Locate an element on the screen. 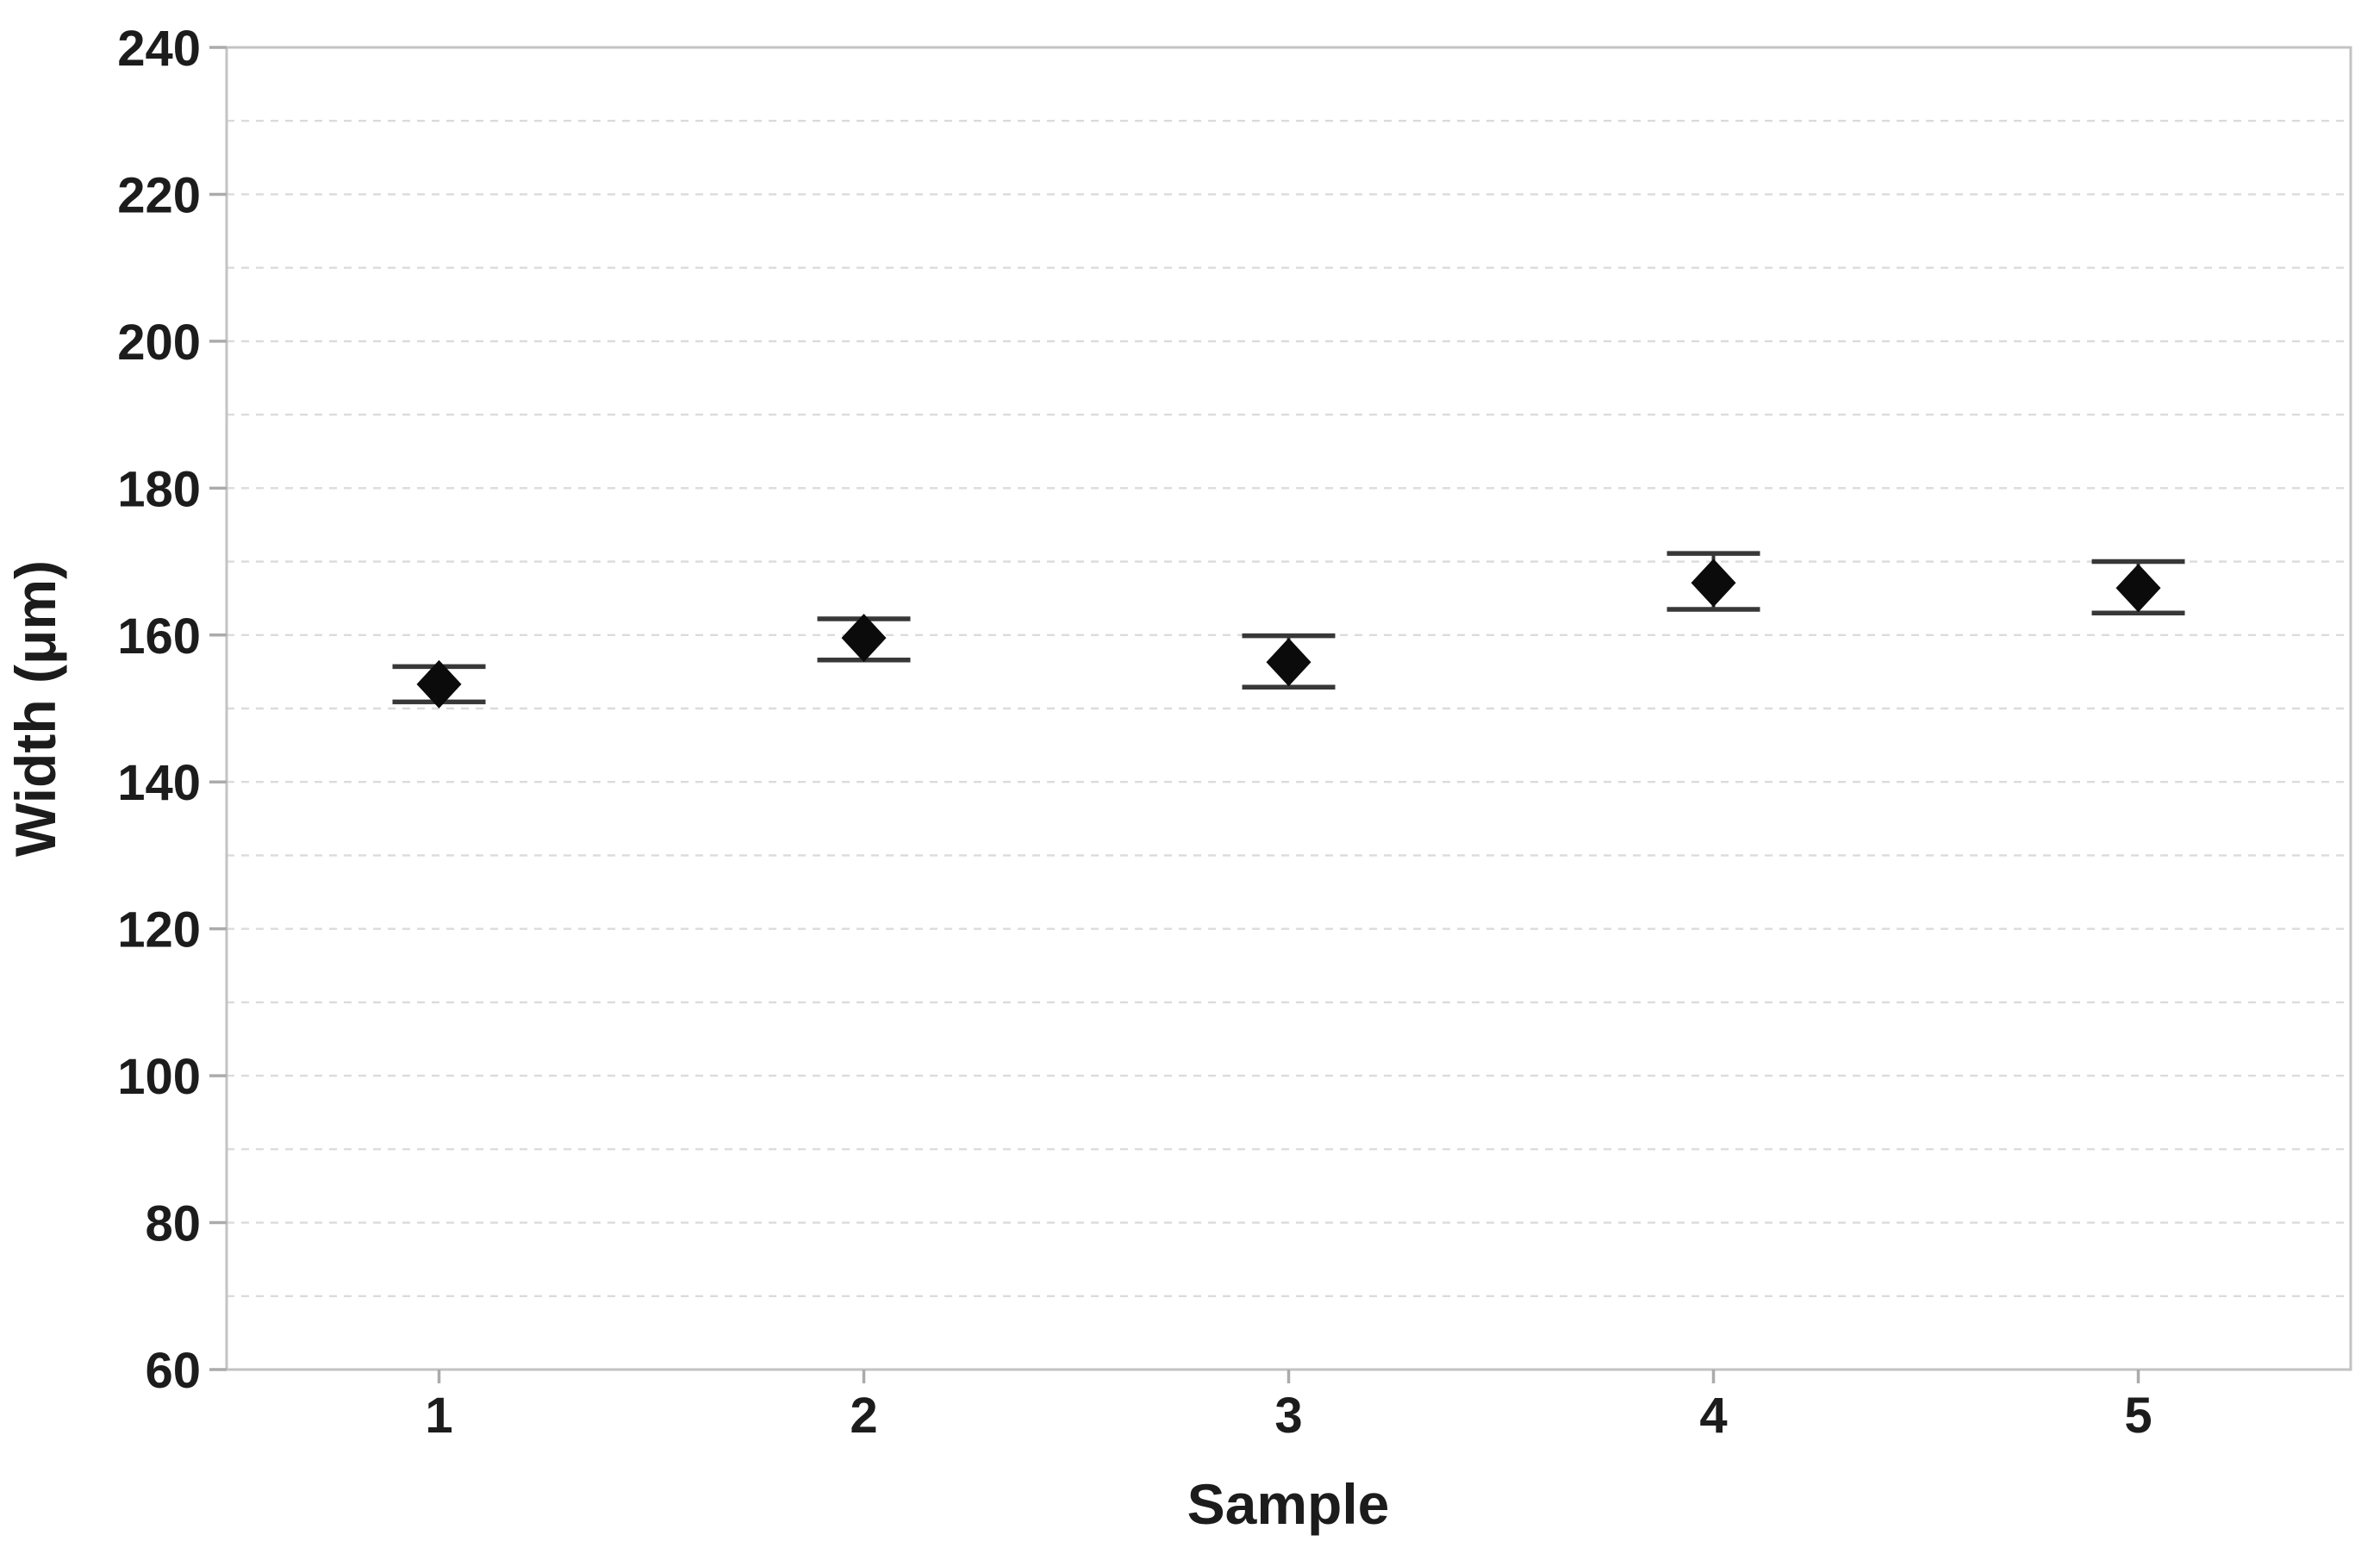  y-tick-label-240: 240 is located at coordinates (159, 49).